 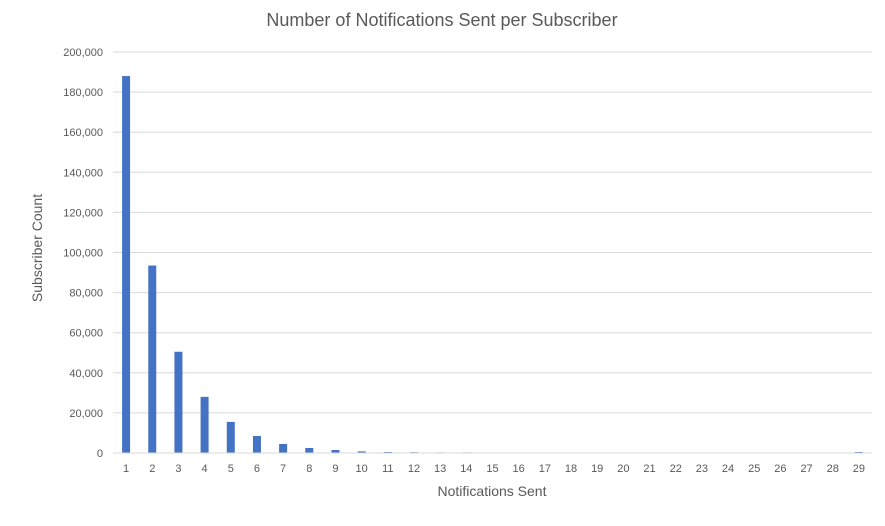 What do you see at coordinates (83, 173) in the screenshot?
I see `y-tick-label: 140,000` at bounding box center [83, 173].